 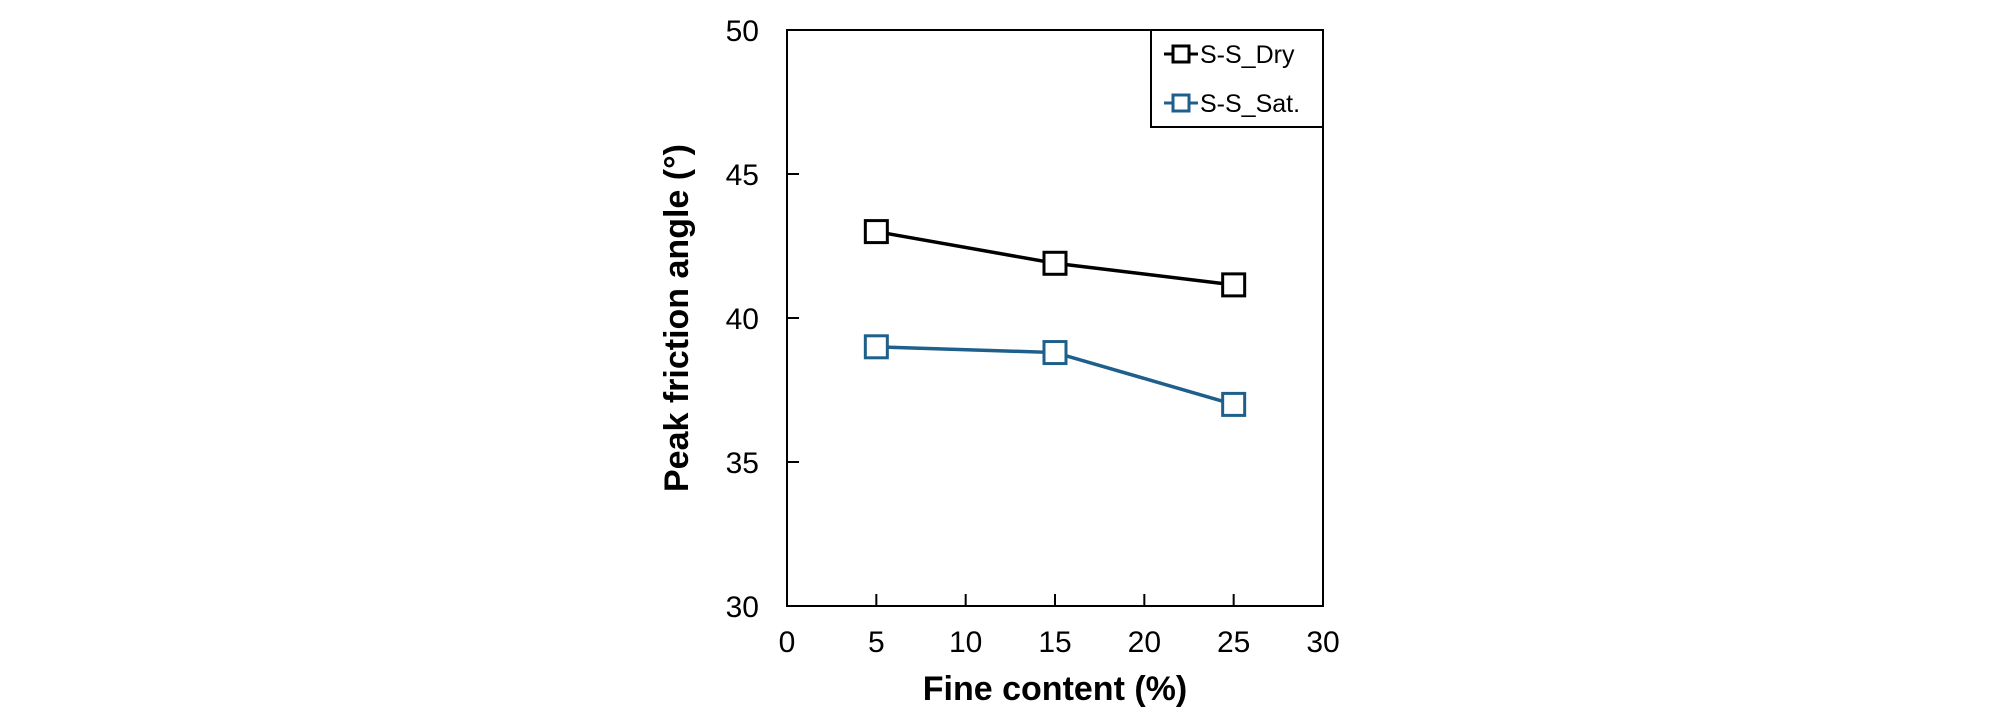 I want to click on x-tick-label: 30, so click(x=1322, y=642).